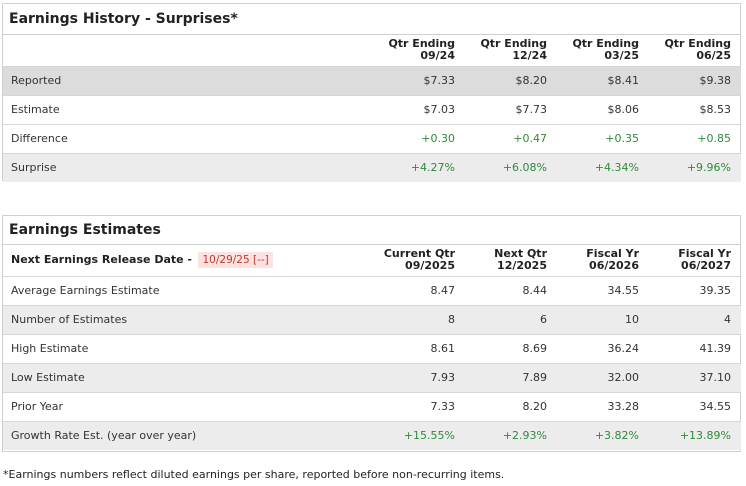  What do you see at coordinates (419, 260) in the screenshot?
I see `column-header: Current Qtr 09/2025` at bounding box center [419, 260].